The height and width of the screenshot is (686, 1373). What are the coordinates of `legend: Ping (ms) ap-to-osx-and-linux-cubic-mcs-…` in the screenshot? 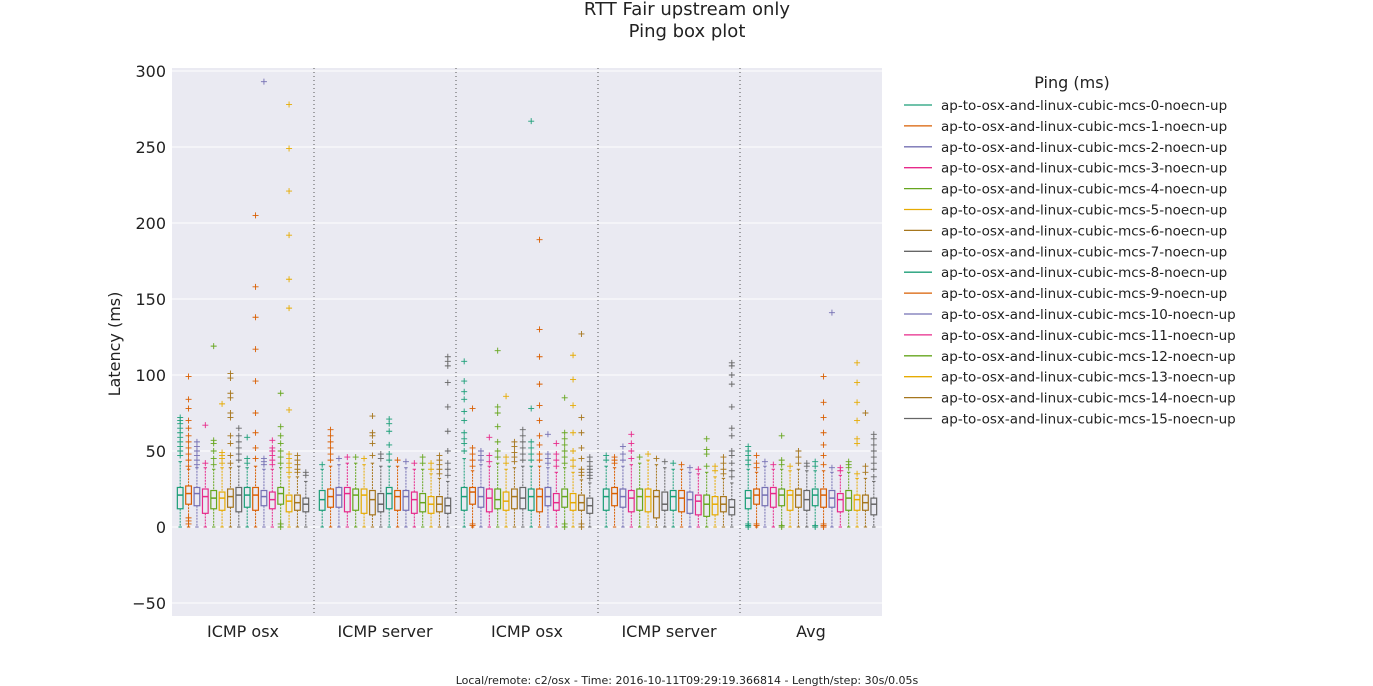 It's located at (1070, 250).